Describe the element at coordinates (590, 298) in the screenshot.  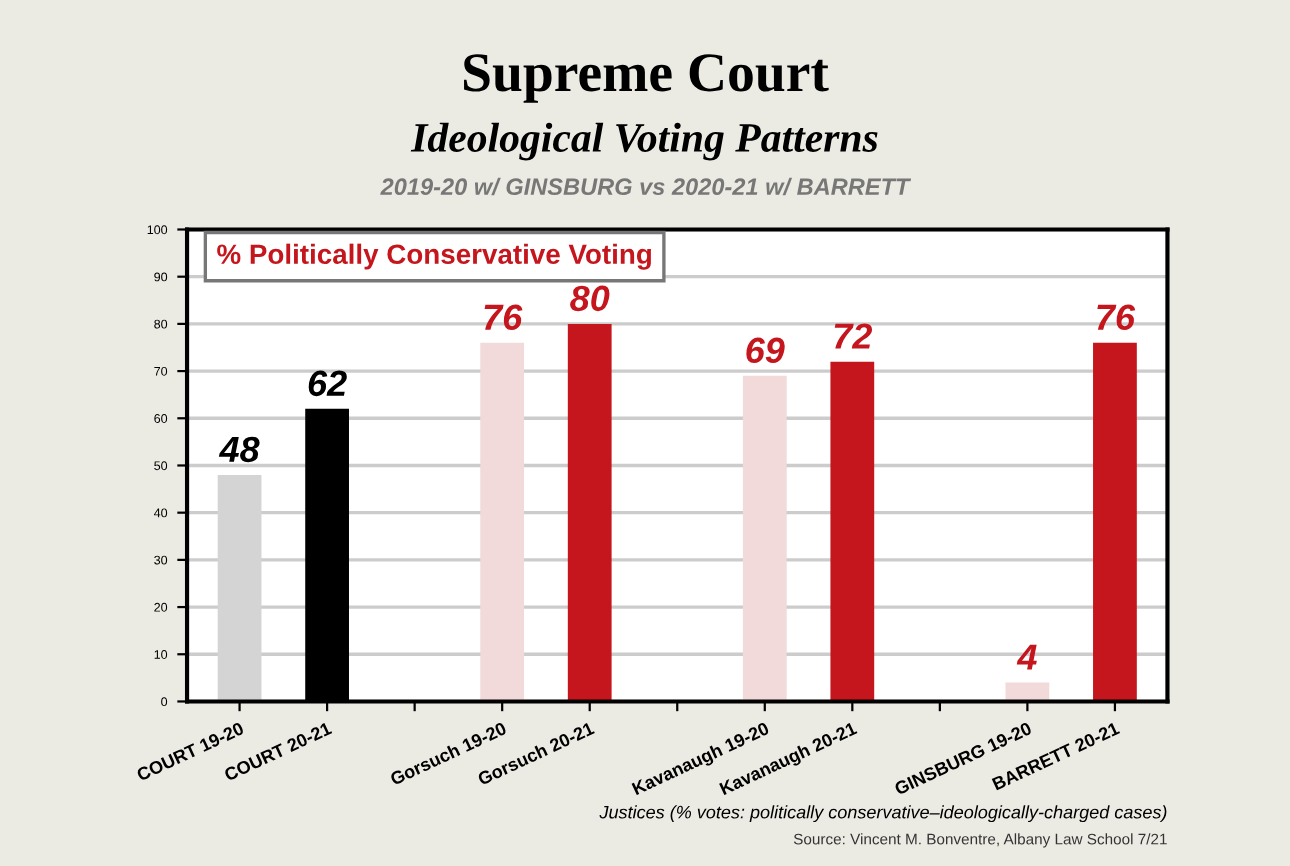
I see `data-label: 80` at that location.